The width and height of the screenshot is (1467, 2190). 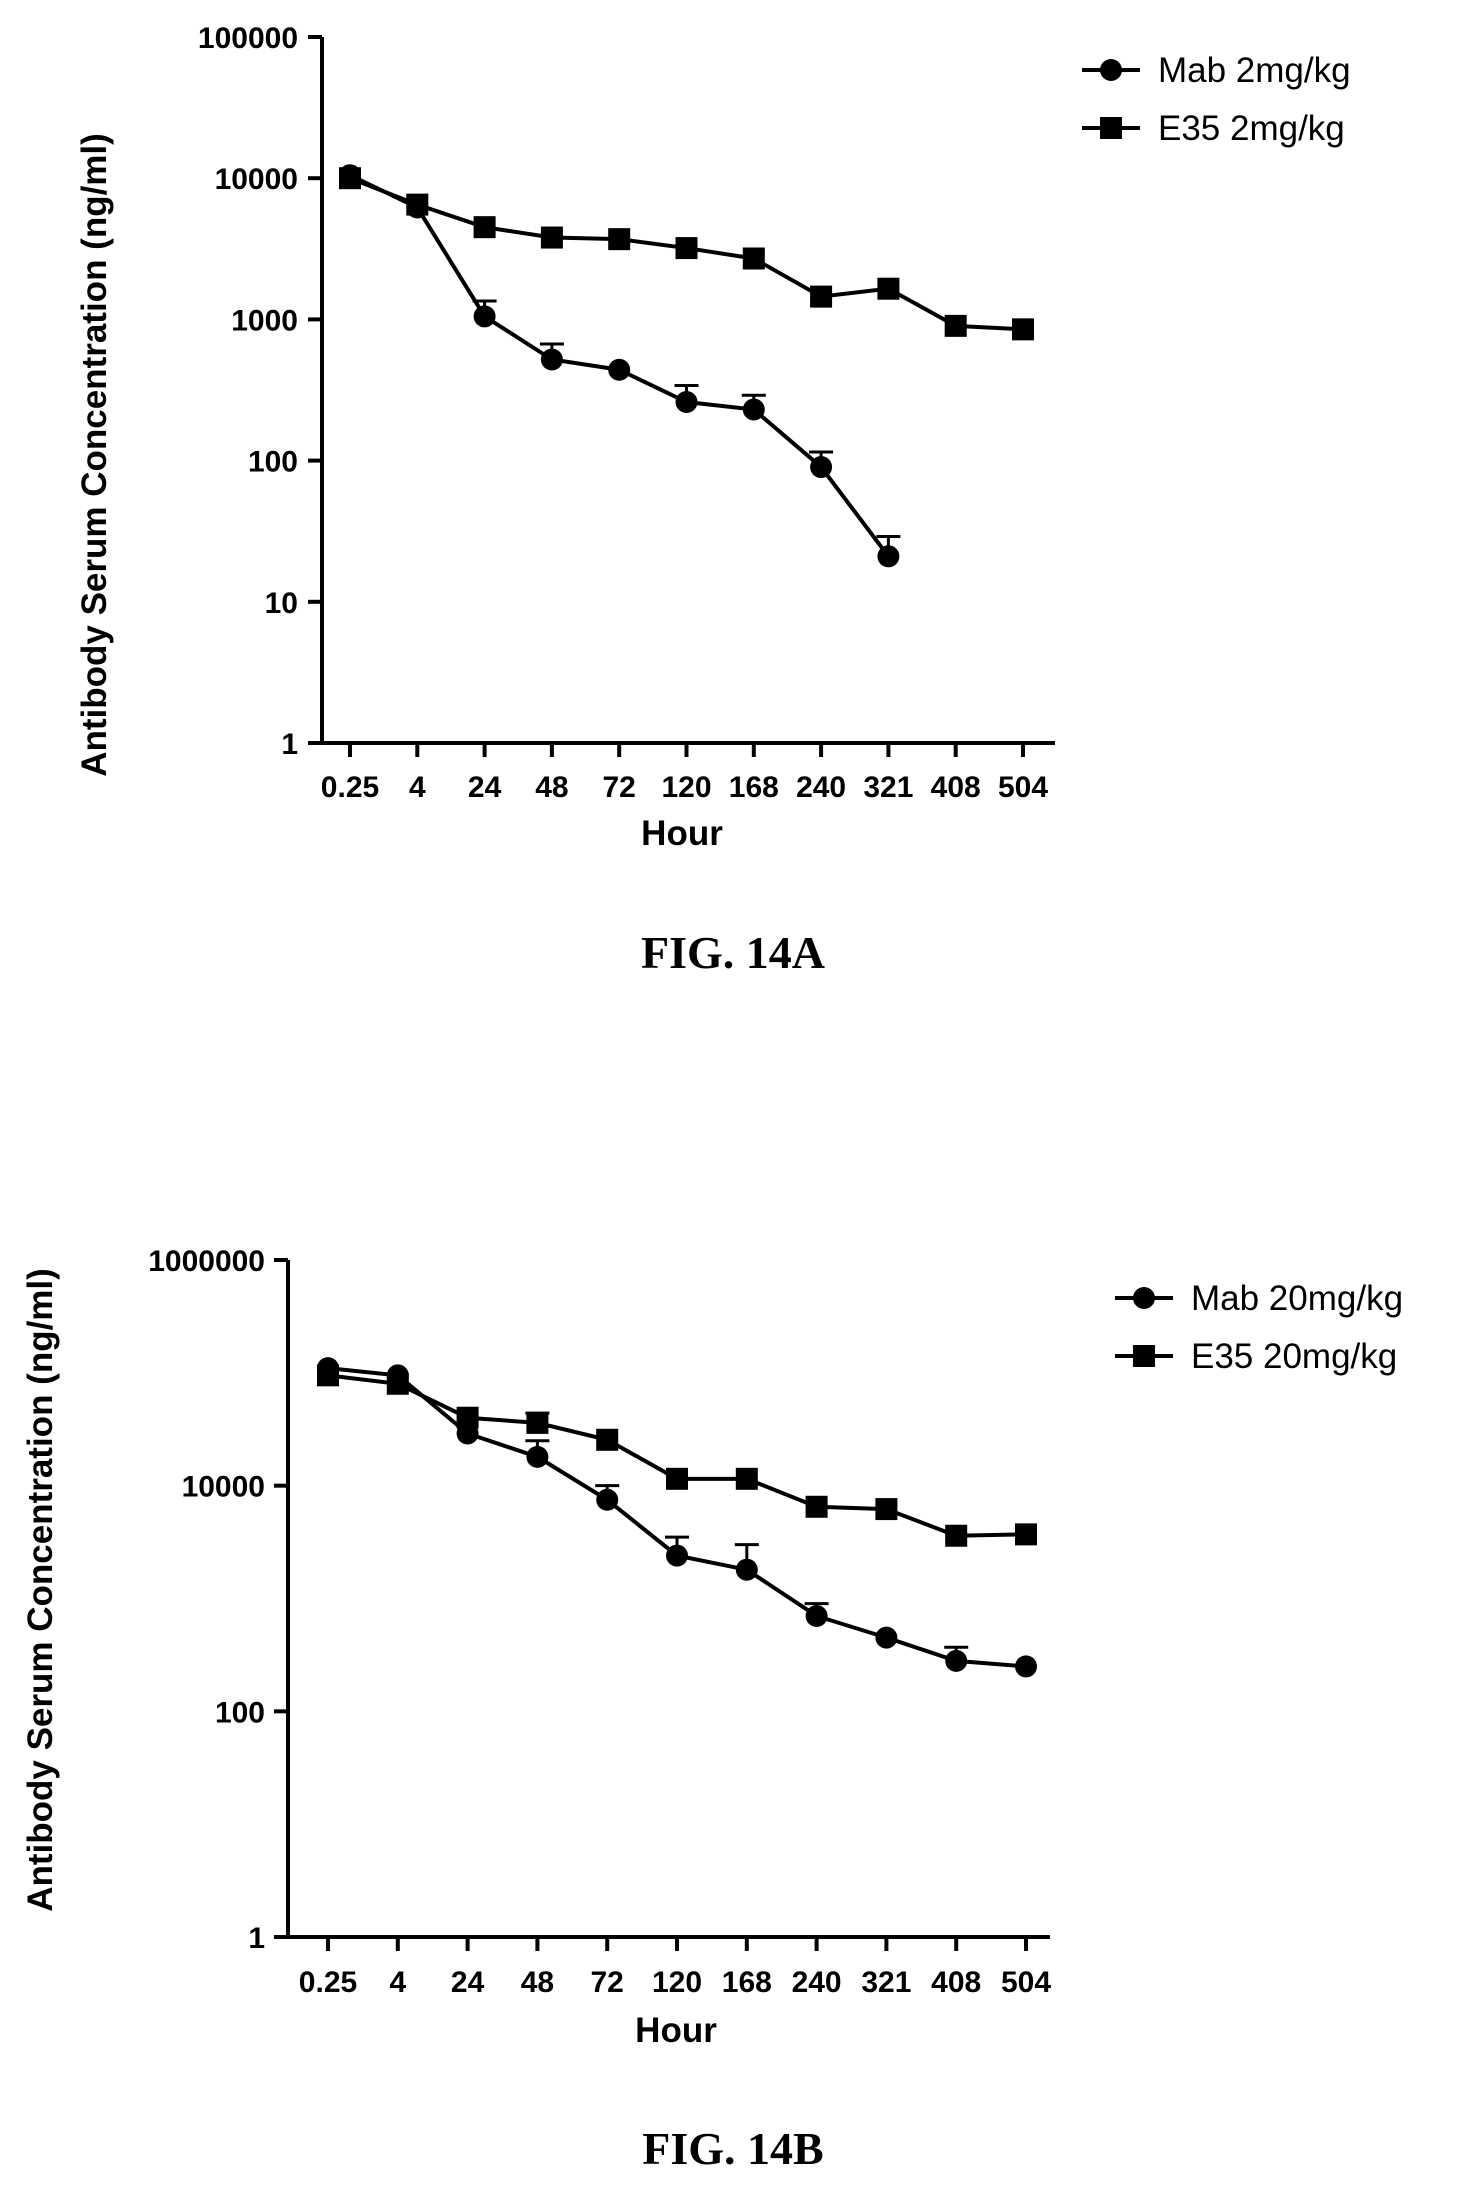 What do you see at coordinates (1026, 1982) in the screenshot?
I see `chart-14b-x-tick-label: 504` at bounding box center [1026, 1982].